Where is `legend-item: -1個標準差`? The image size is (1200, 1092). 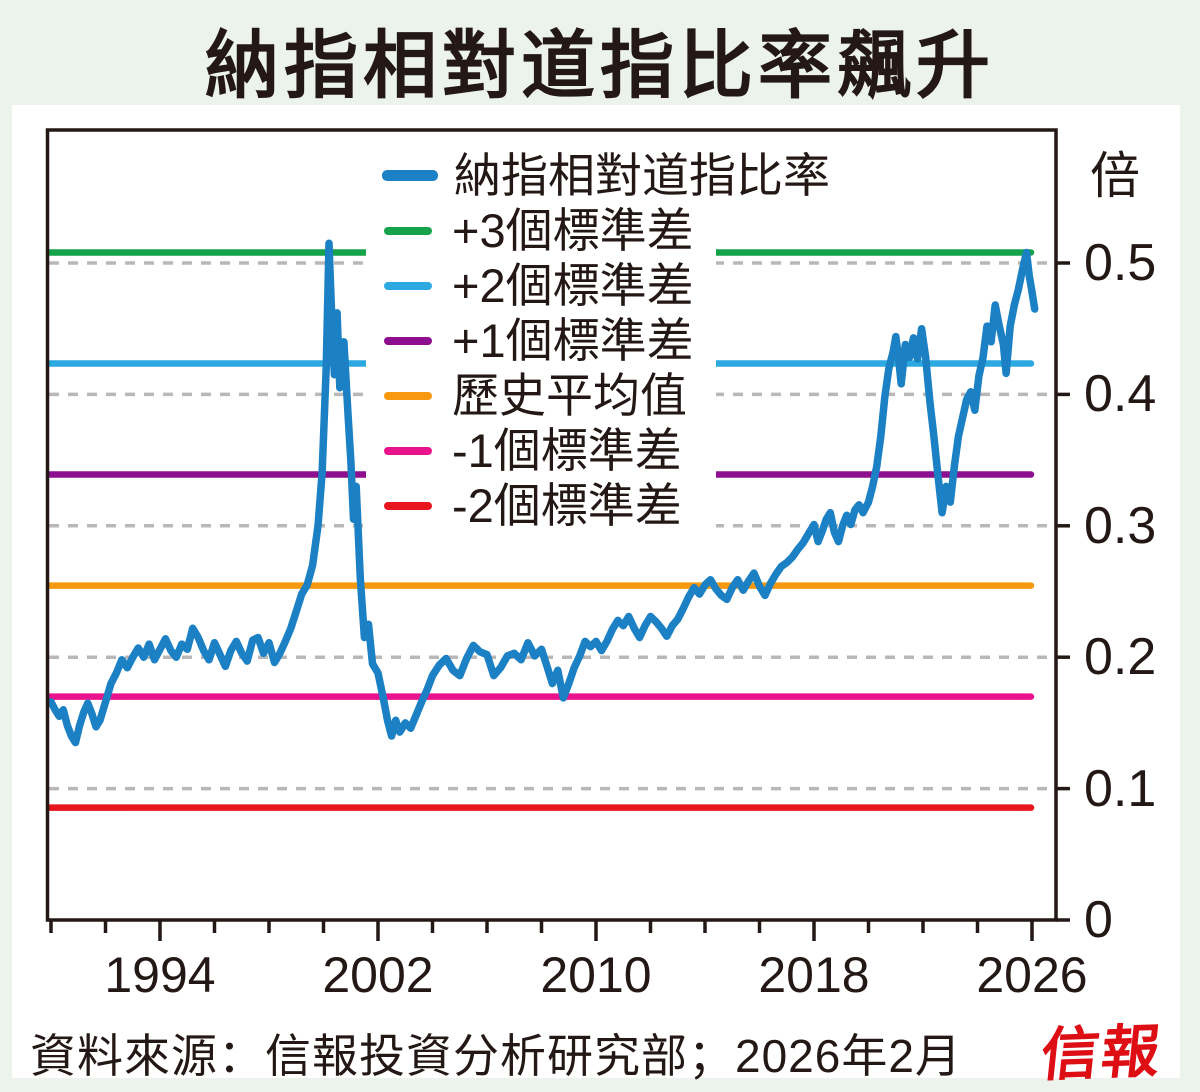 legend-item: -1個標準差 is located at coordinates (541, 450).